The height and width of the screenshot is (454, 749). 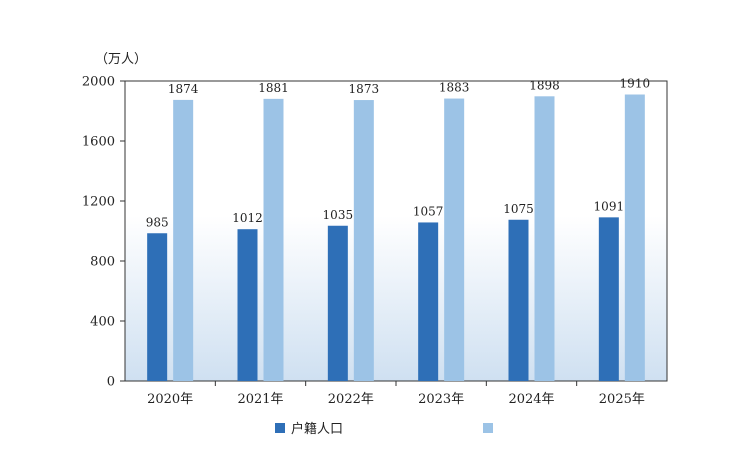 I want to click on data-label-series-2-0: 1874, so click(x=183, y=89).